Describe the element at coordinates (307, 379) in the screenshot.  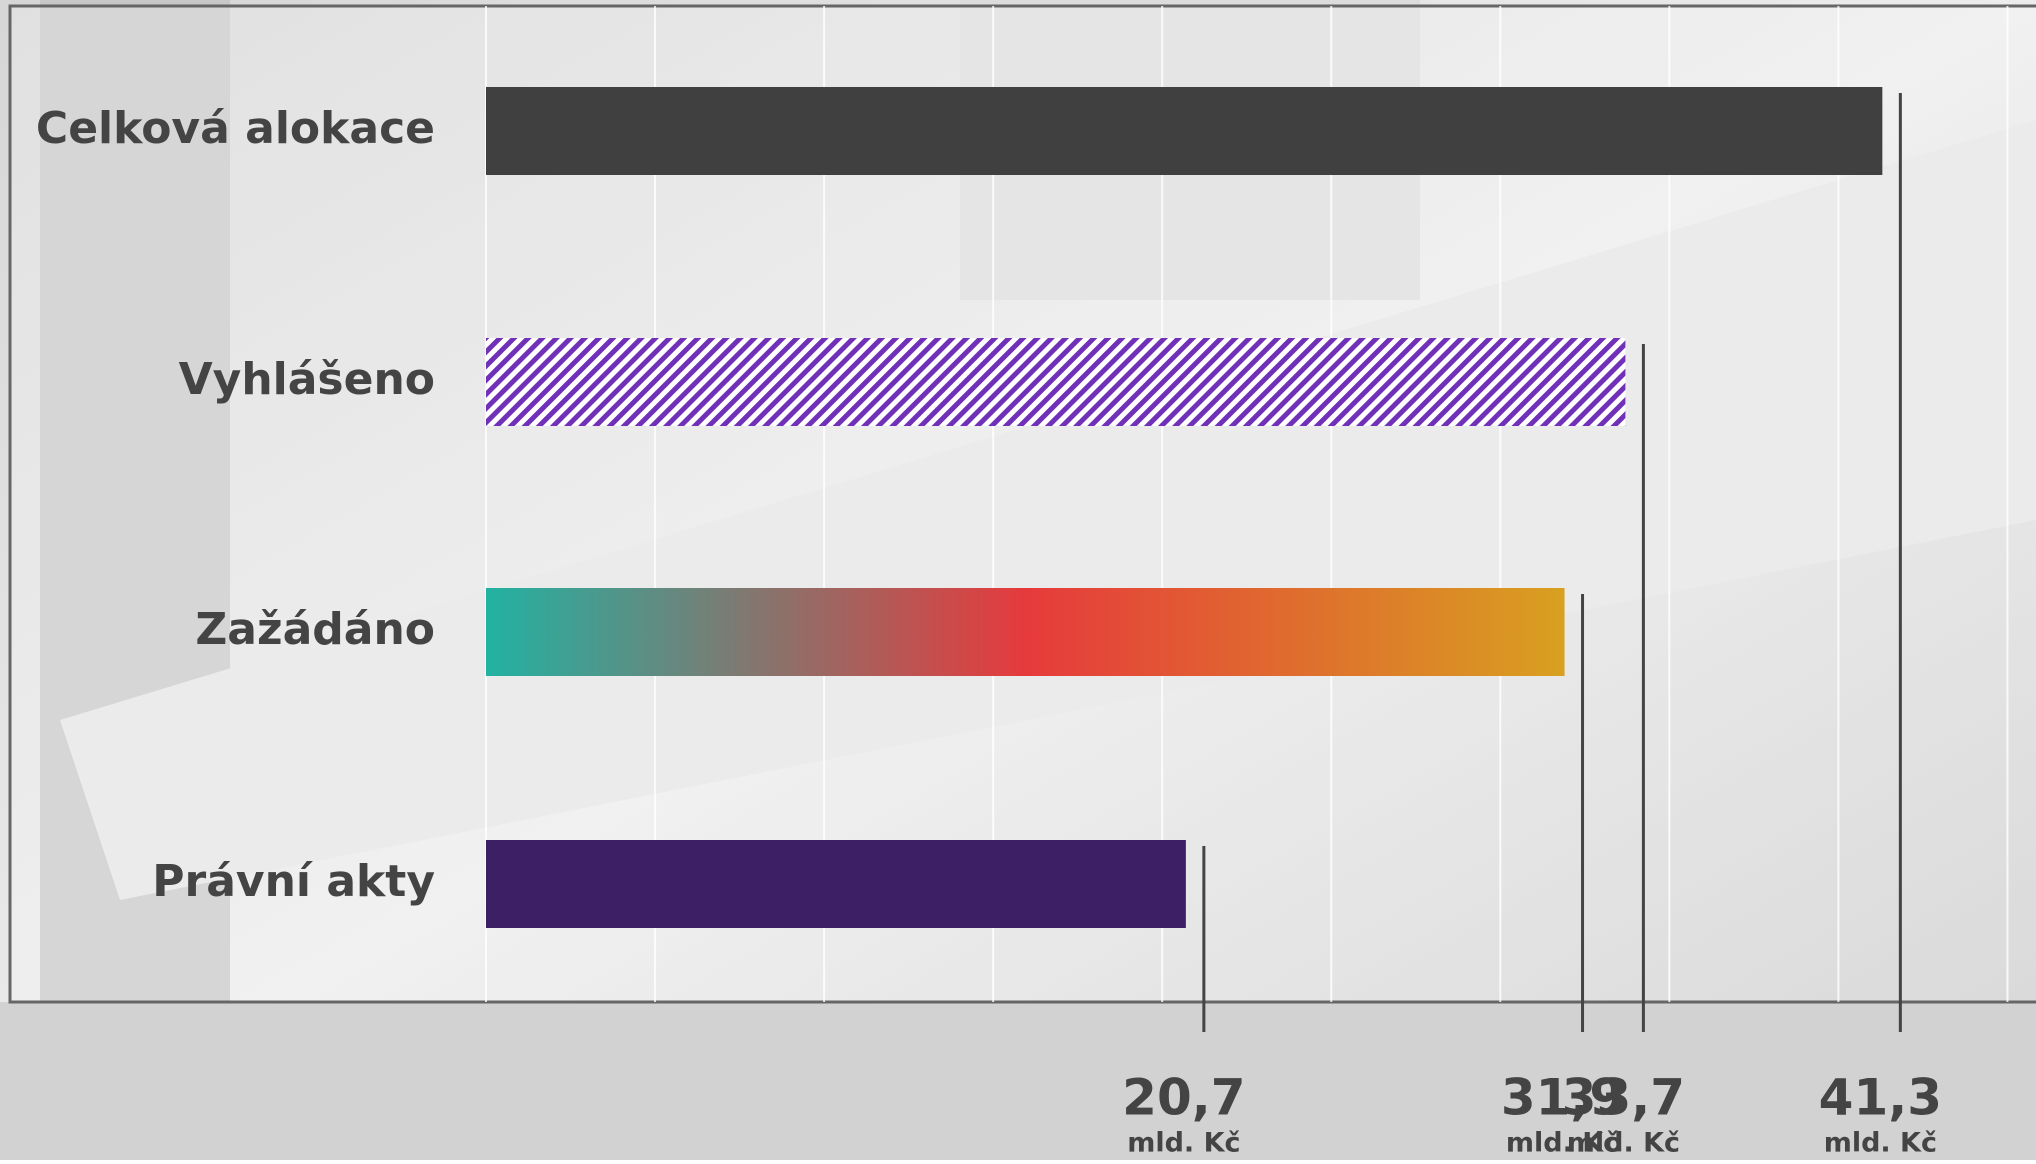
I see `category-label: Vyhlášeno` at that location.